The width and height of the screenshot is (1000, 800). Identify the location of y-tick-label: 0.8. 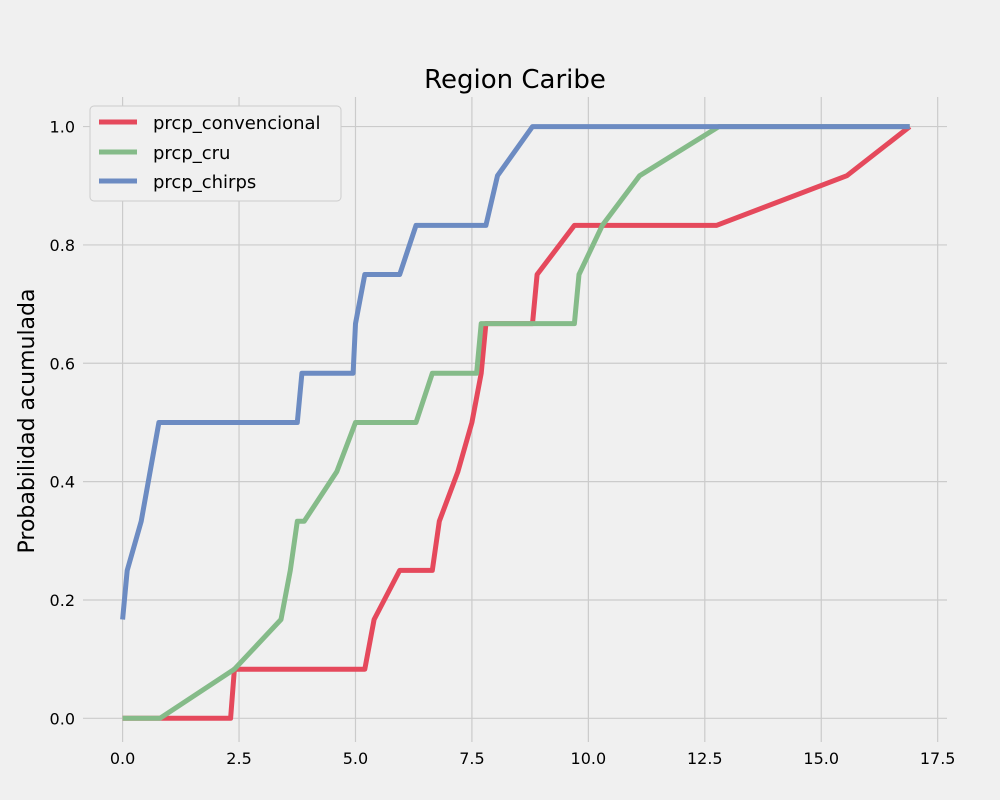
(62, 245).